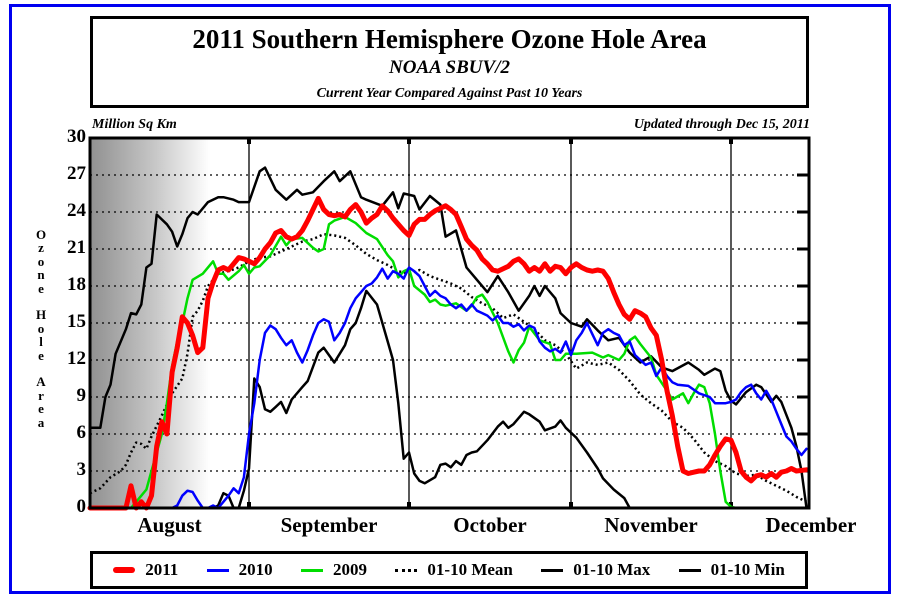 The image size is (900, 600). I want to click on legend-label: 2010, so click(255, 569).